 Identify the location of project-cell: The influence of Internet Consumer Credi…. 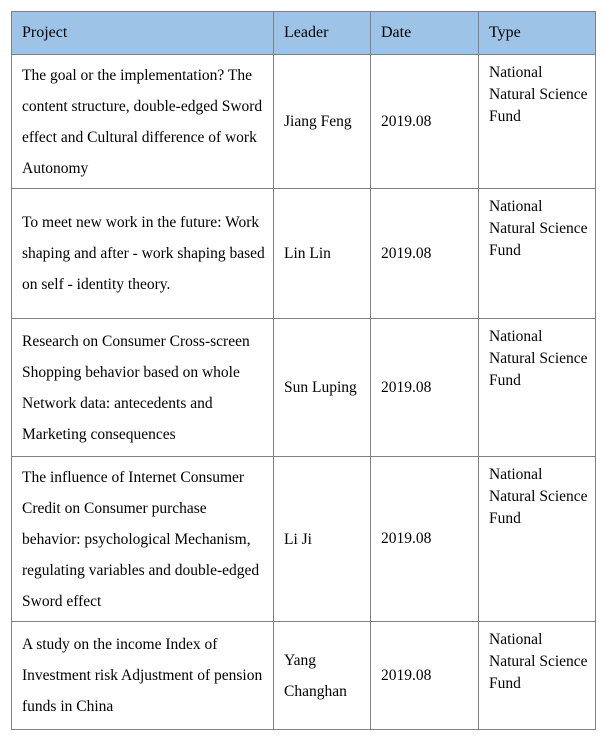
(142, 539).